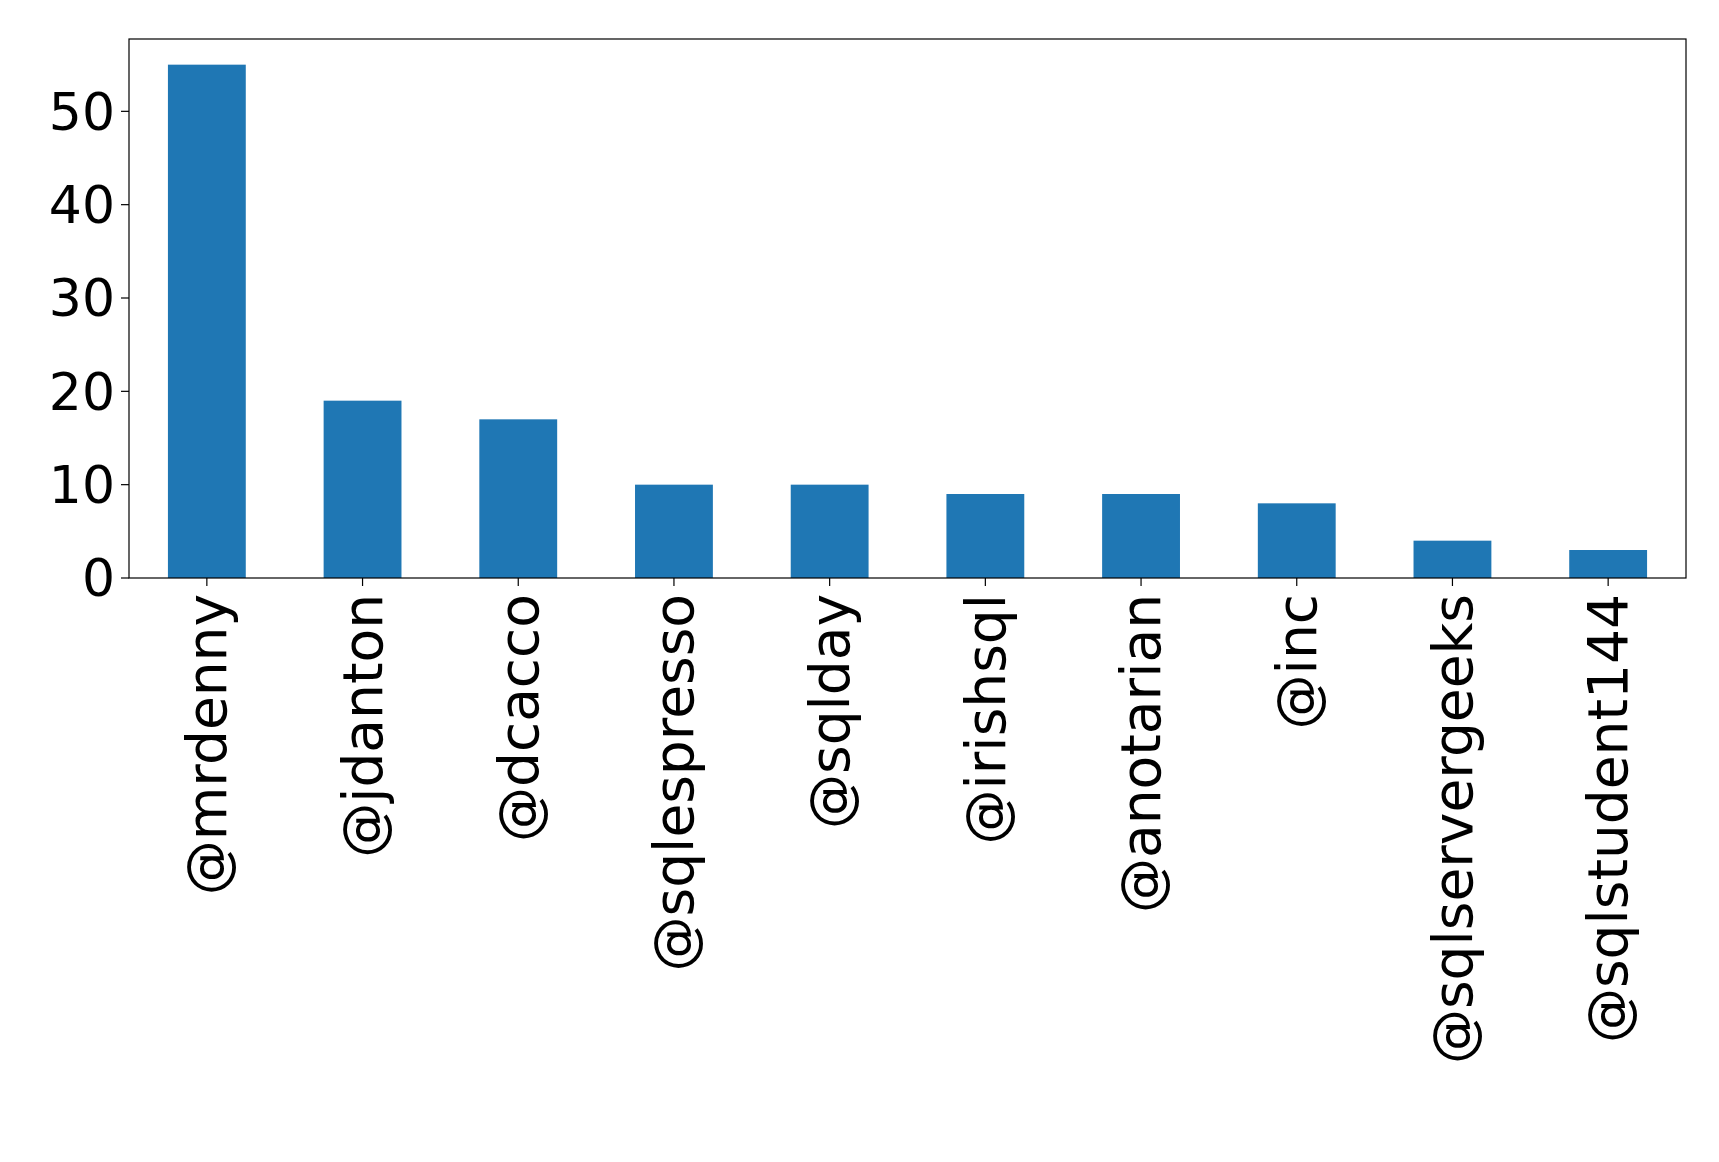 Image resolution: width=1719 pixels, height=1162 pixels. Describe the element at coordinates (518, 718) in the screenshot. I see `x-tick-label: @dcacco` at that location.